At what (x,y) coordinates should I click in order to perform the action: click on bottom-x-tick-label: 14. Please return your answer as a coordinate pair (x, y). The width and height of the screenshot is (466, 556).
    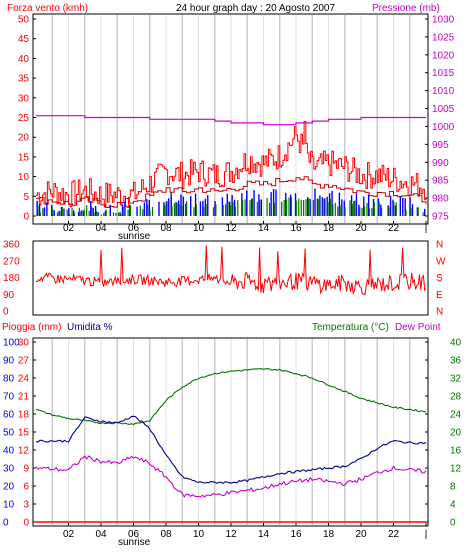
    Looking at the image, I should click on (264, 534).